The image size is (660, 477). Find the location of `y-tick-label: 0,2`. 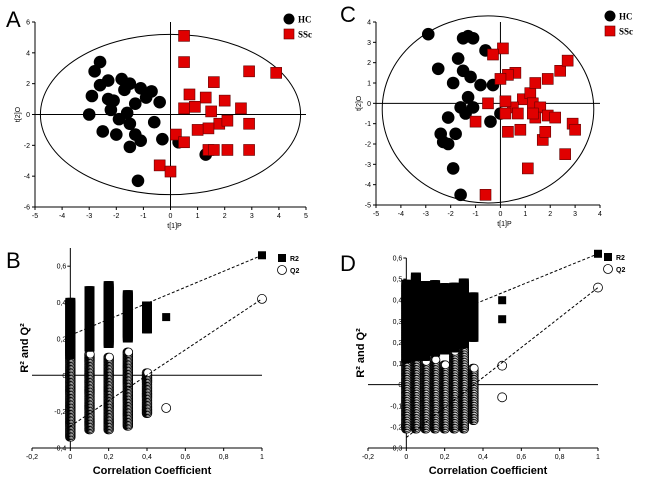

y-tick-label: 0,2 is located at coordinates (62, 339).